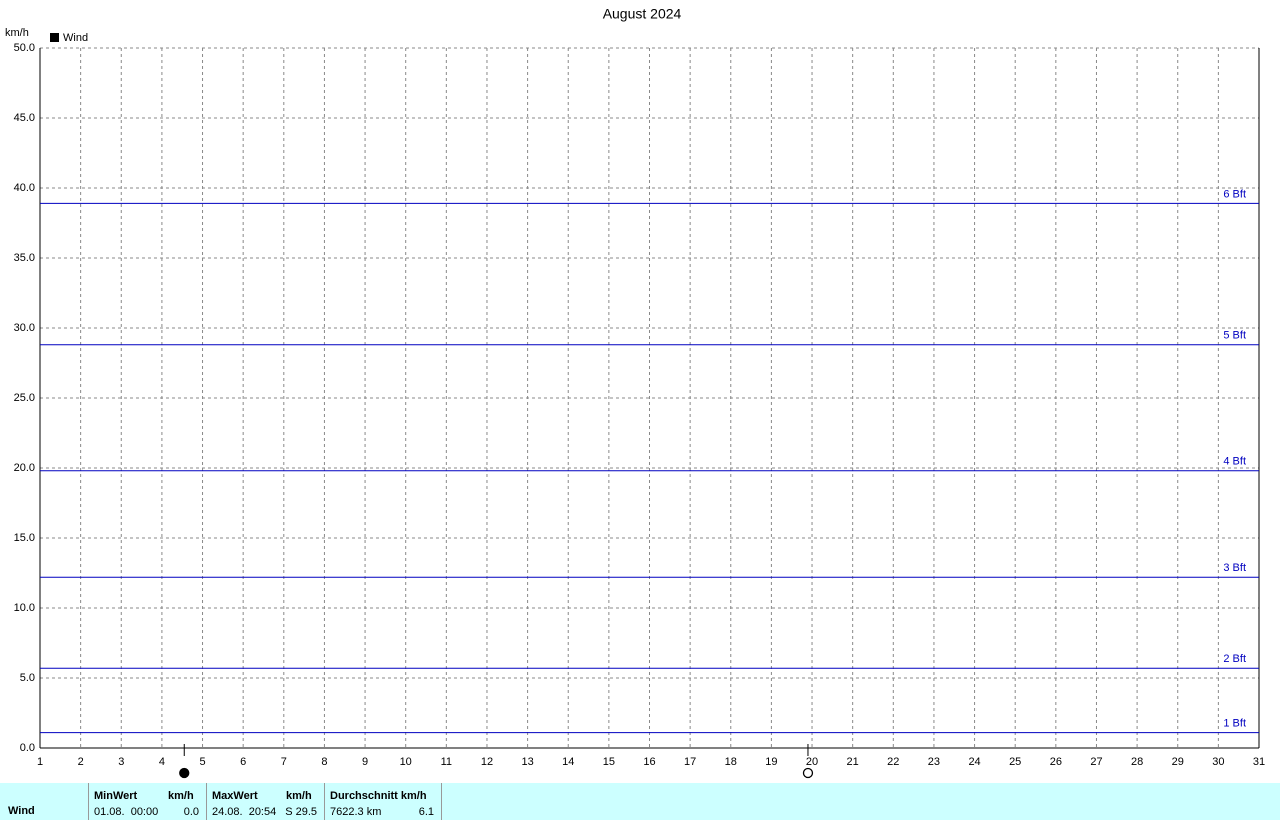 This screenshot has height=820, width=1280. I want to click on x-tick-label: 6, so click(243, 762).